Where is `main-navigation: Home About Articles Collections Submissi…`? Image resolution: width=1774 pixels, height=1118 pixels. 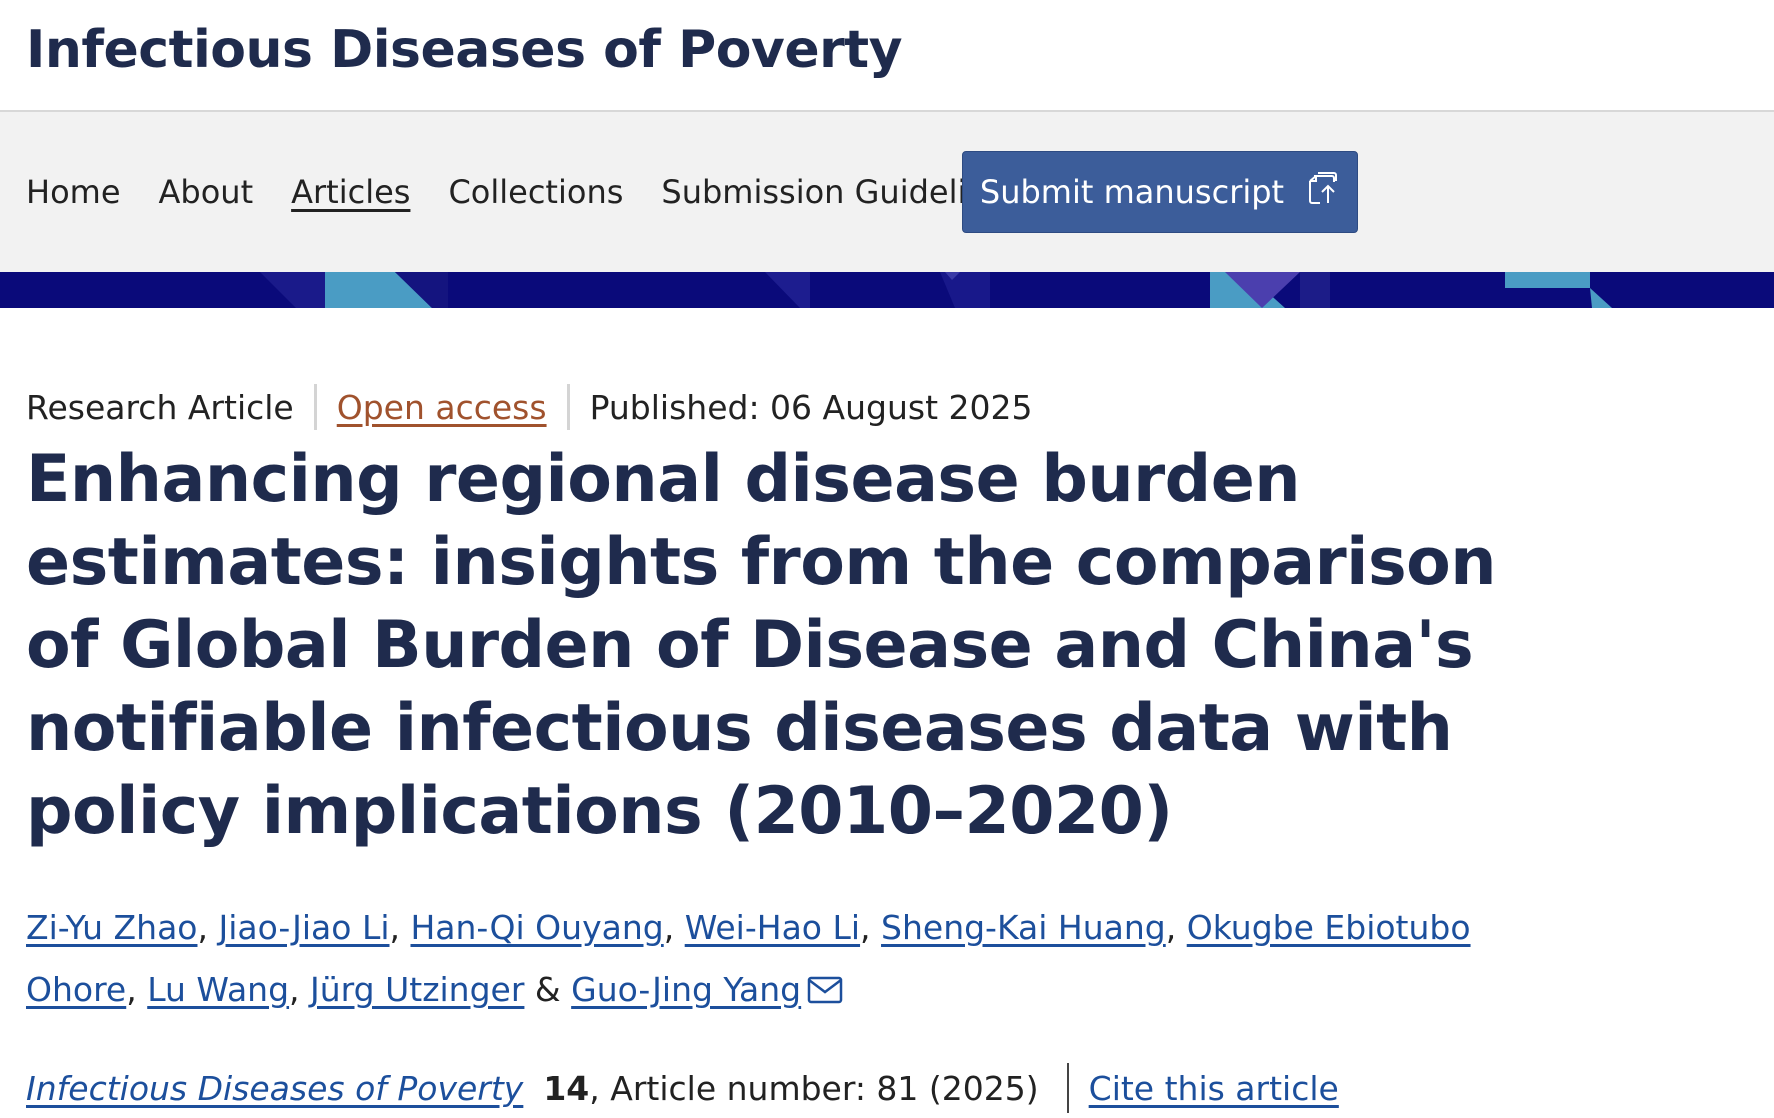 main-navigation: Home About Articles Collections Submissi… is located at coordinates (887, 192).